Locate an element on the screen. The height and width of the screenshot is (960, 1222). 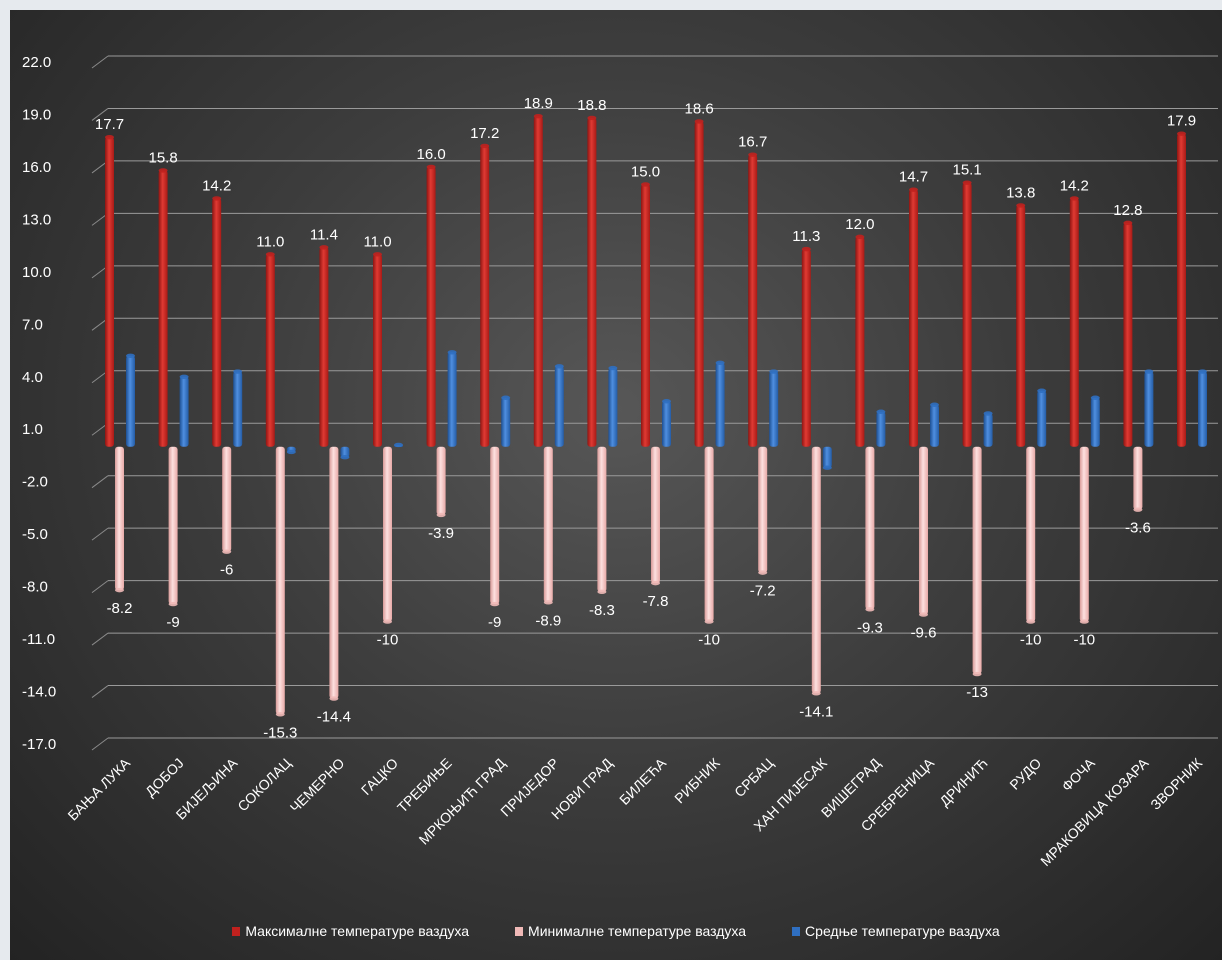
x-category-label: ГАЦКО is located at coordinates (379, 776).